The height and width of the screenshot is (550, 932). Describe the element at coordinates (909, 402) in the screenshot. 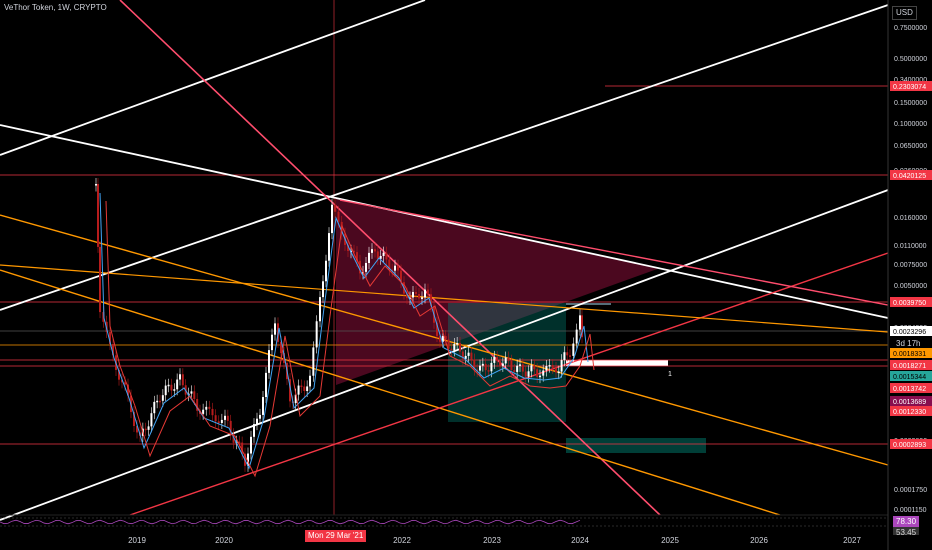

I see `price-label: 0.0013689` at that location.